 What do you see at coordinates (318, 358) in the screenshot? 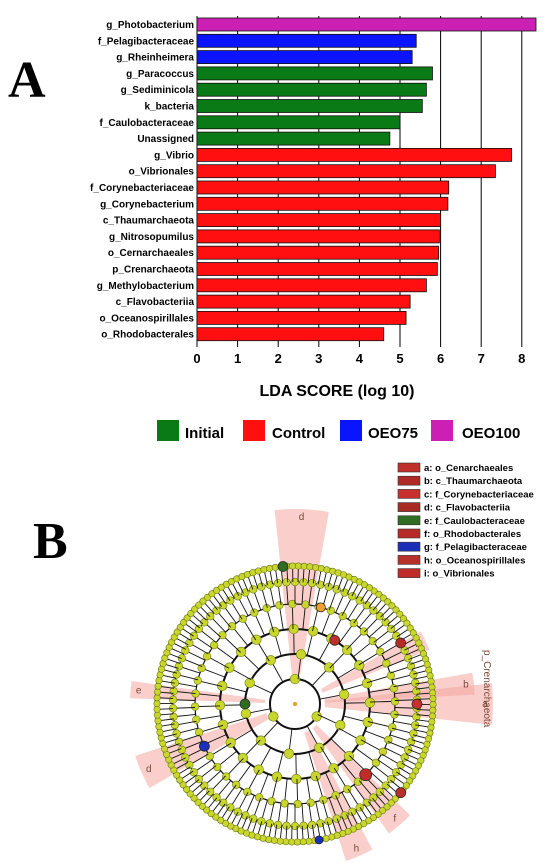
I see `x-tick-label: 3` at bounding box center [318, 358].